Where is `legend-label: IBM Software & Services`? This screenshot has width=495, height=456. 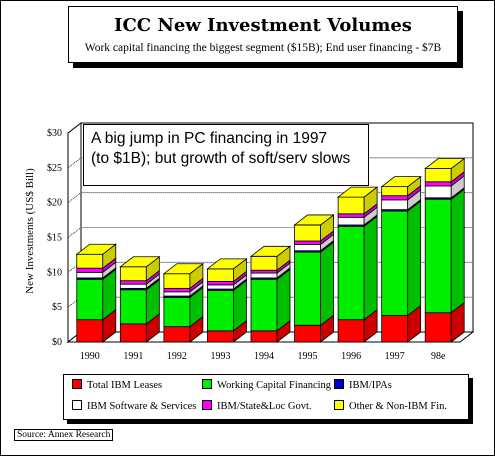 legend-label: IBM Software & Services is located at coordinates (142, 406).